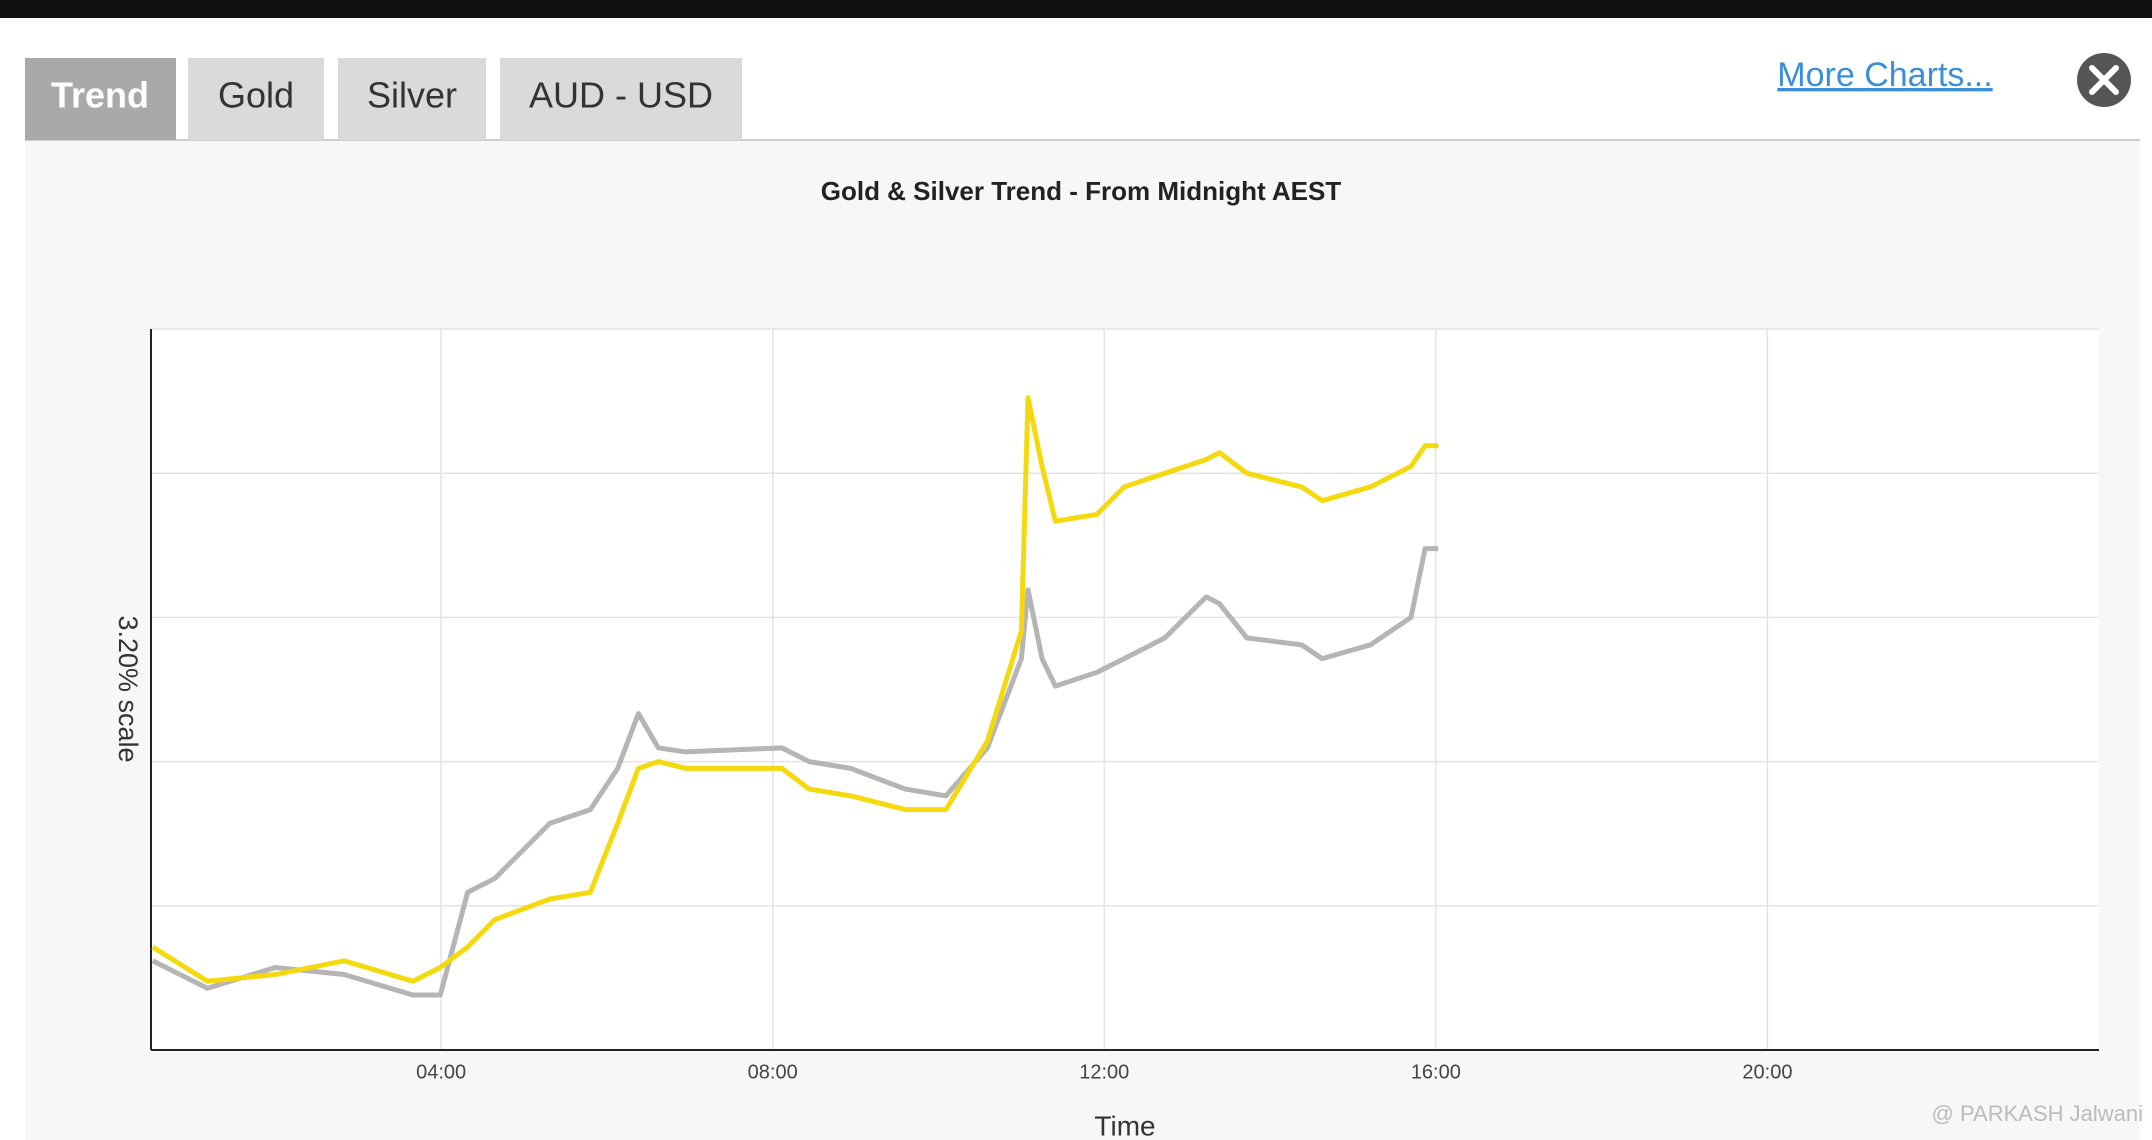 This screenshot has width=2152, height=1140. I want to click on tab-label: Trend, so click(100, 95).